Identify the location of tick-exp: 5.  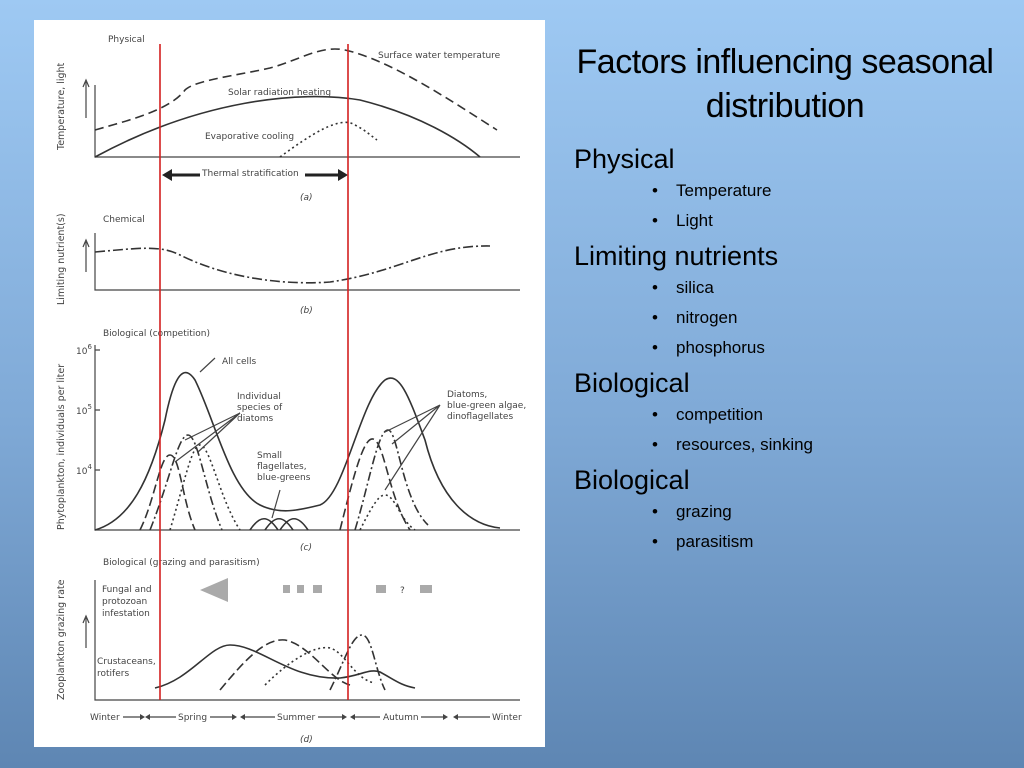
(89, 407).